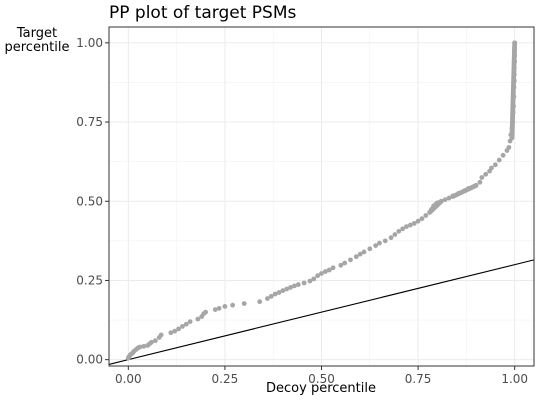  I want to click on x-tick-label: 0.50, so click(321, 379).